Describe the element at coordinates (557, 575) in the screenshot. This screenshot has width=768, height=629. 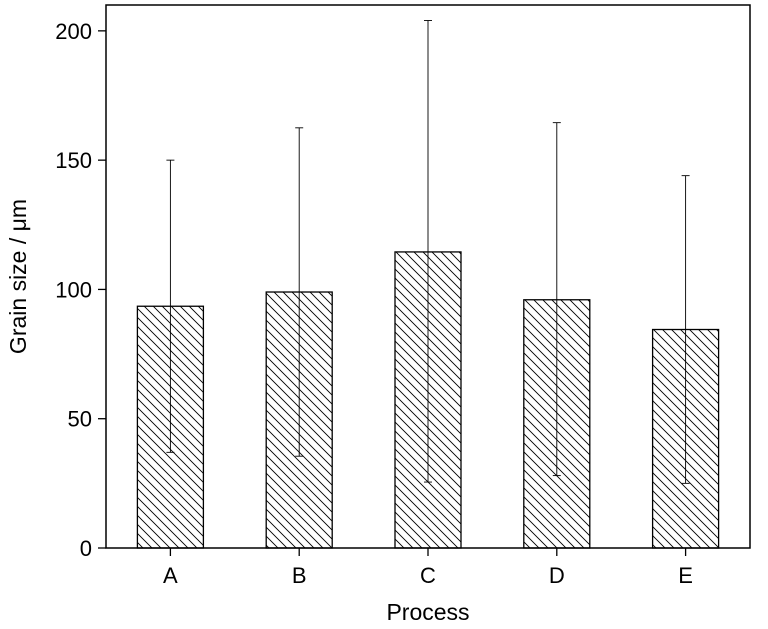
I see `x-tick-label-D: D` at that location.